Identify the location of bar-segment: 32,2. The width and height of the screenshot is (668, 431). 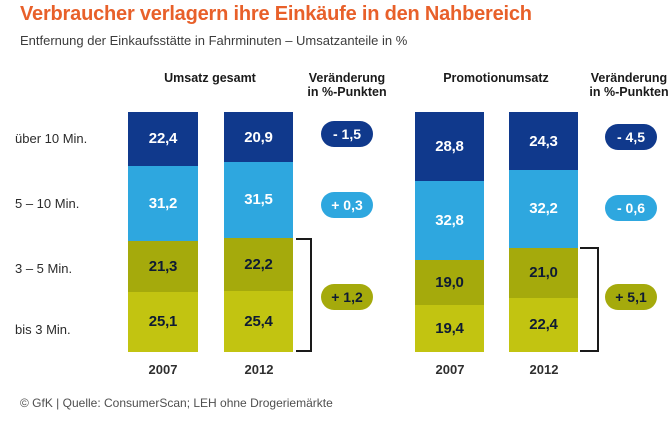
(543, 209).